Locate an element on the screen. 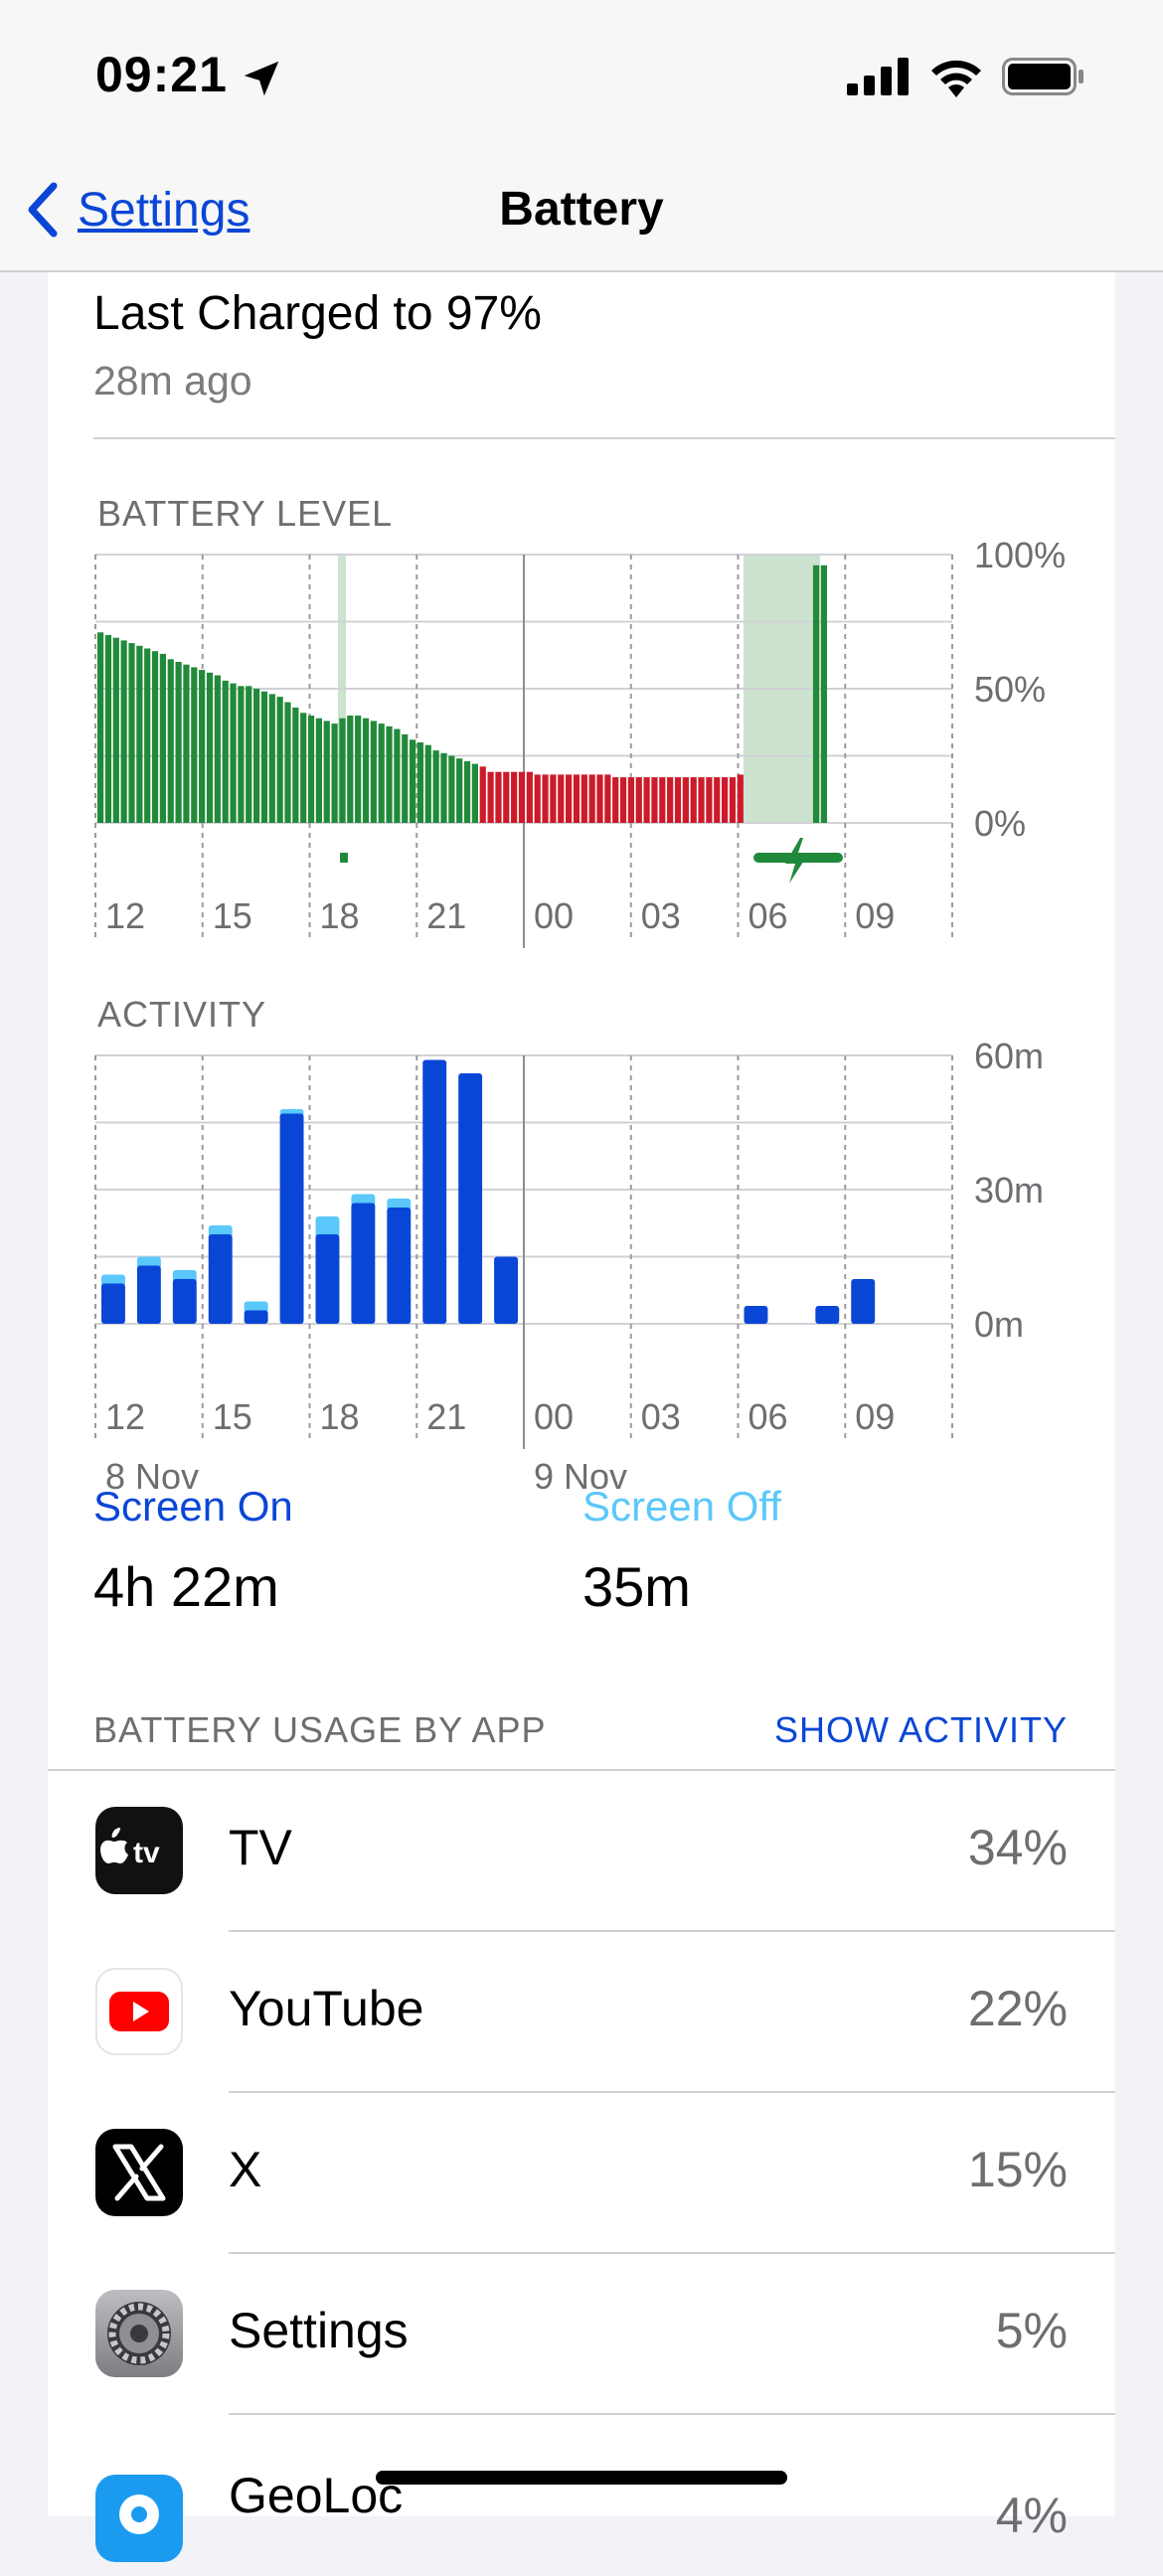  y-tick-label: 30m is located at coordinates (1009, 1190).